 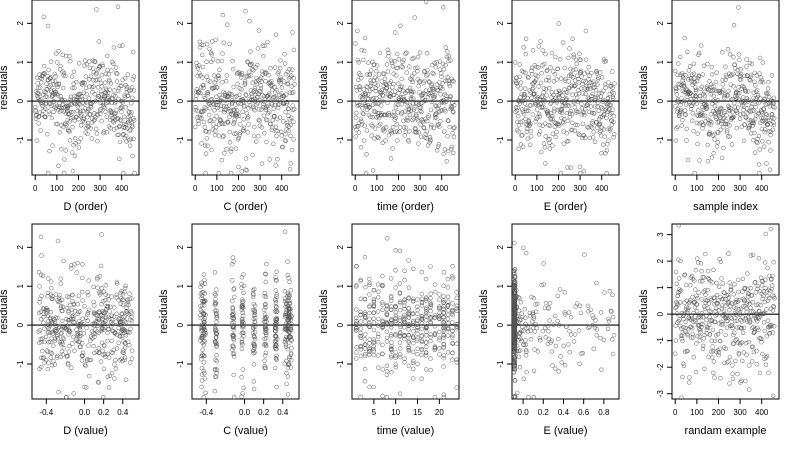 What do you see at coordinates (180, 247) in the screenshot?
I see `y-tick-label: 2` at bounding box center [180, 247].